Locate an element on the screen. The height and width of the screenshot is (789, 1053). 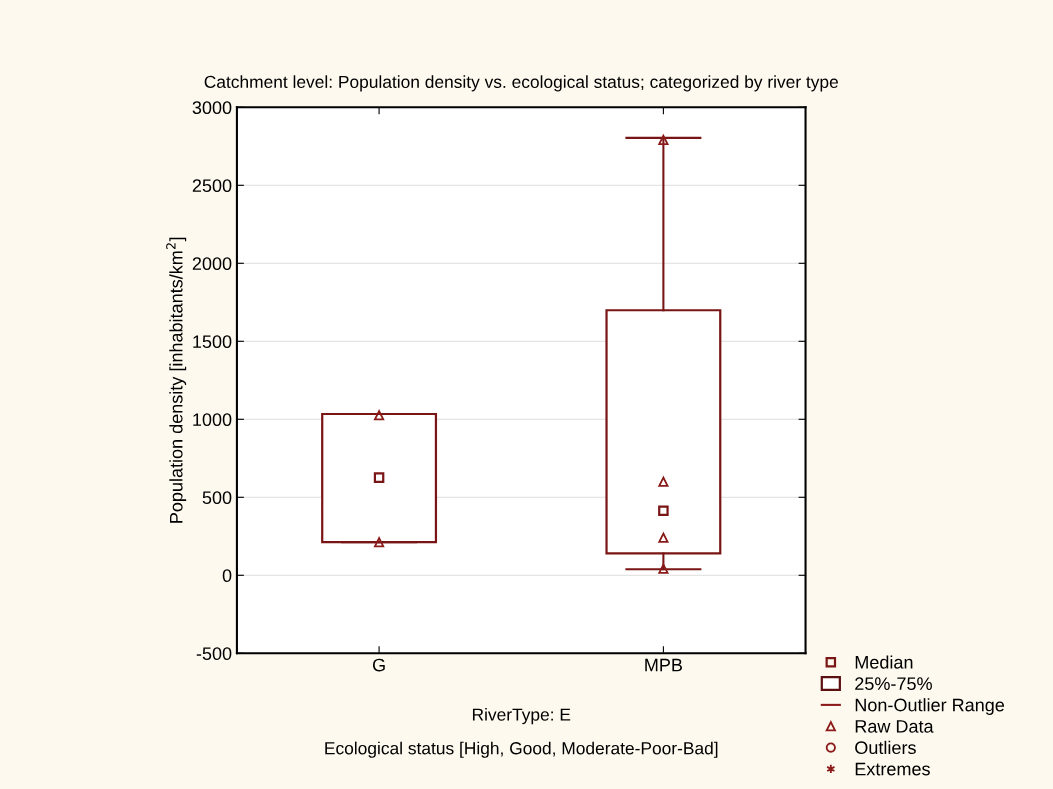
legend-label: Non-Outlier Range is located at coordinates (930, 706).